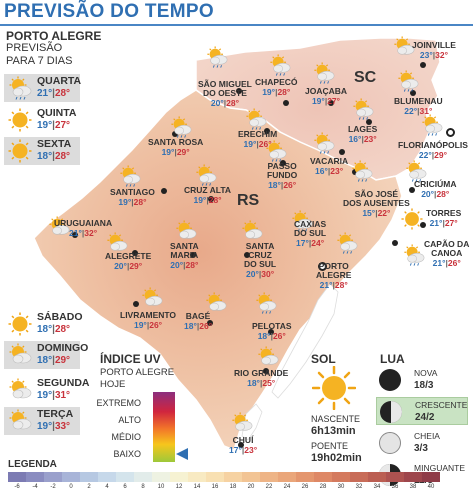 The width and height of the screenshot is (473, 500). What do you see at coordinates (89, 487) in the screenshot?
I see `legend-tick: 2` at bounding box center [89, 487].